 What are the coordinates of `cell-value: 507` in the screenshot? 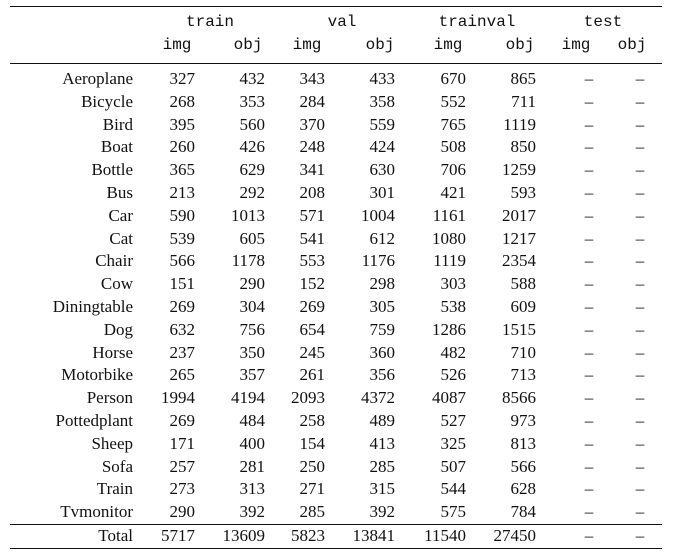 It's located at (453, 466).